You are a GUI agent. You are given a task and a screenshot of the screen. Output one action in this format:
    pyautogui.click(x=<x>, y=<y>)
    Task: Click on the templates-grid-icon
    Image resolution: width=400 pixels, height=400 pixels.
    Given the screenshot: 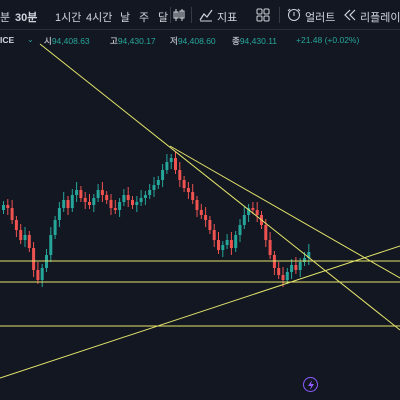 What is the action you would take?
    pyautogui.click(x=263, y=16)
    